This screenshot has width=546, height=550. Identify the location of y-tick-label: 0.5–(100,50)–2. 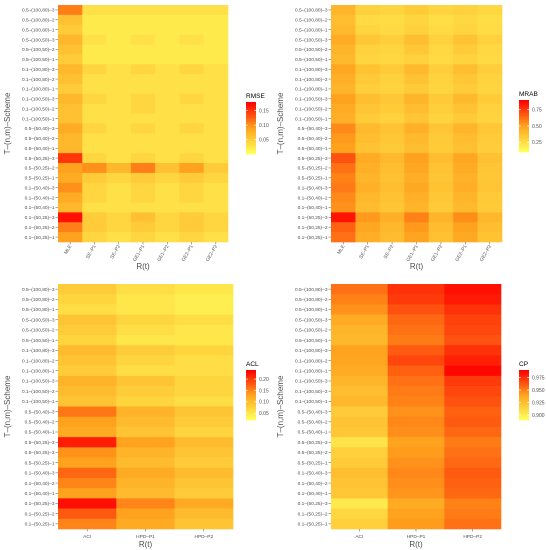
(311, 331).